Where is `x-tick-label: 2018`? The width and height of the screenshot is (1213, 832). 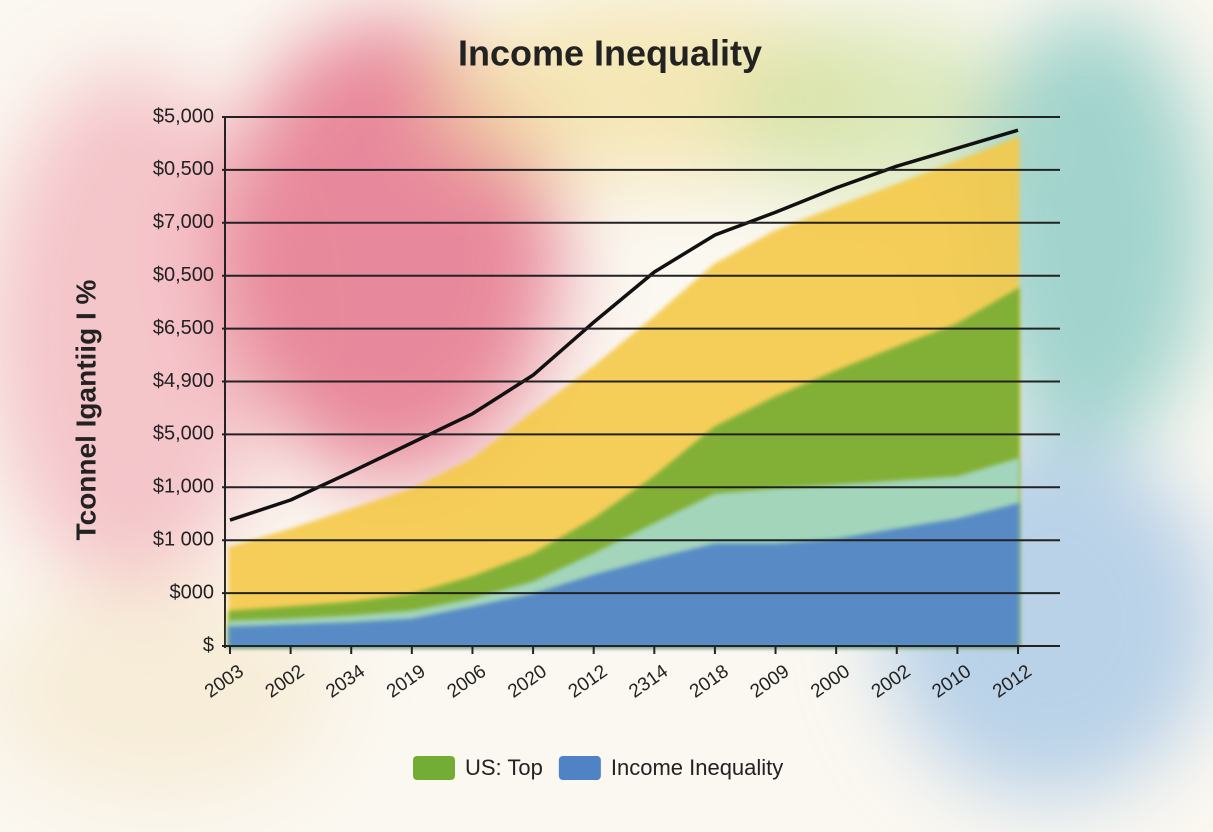 x-tick-label: 2018 is located at coordinates (709, 681).